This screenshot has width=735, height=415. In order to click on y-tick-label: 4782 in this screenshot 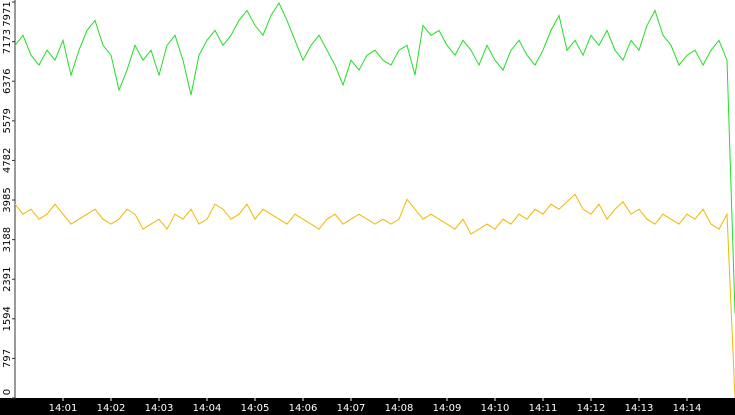, I will do `click(7, 160)`.